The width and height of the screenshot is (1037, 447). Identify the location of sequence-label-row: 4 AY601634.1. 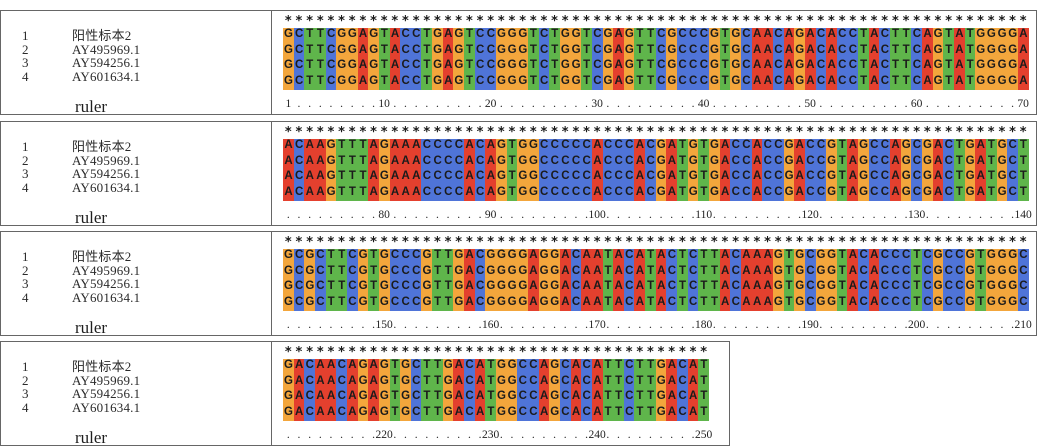
(136, 407).